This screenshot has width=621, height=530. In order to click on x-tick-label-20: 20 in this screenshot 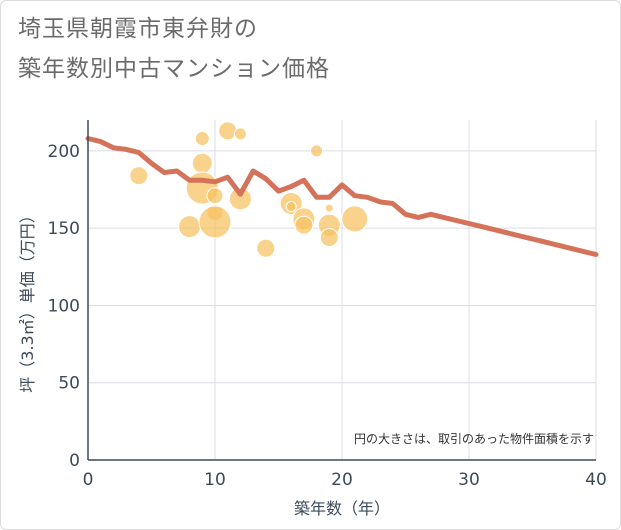, I will do `click(342, 480)`.